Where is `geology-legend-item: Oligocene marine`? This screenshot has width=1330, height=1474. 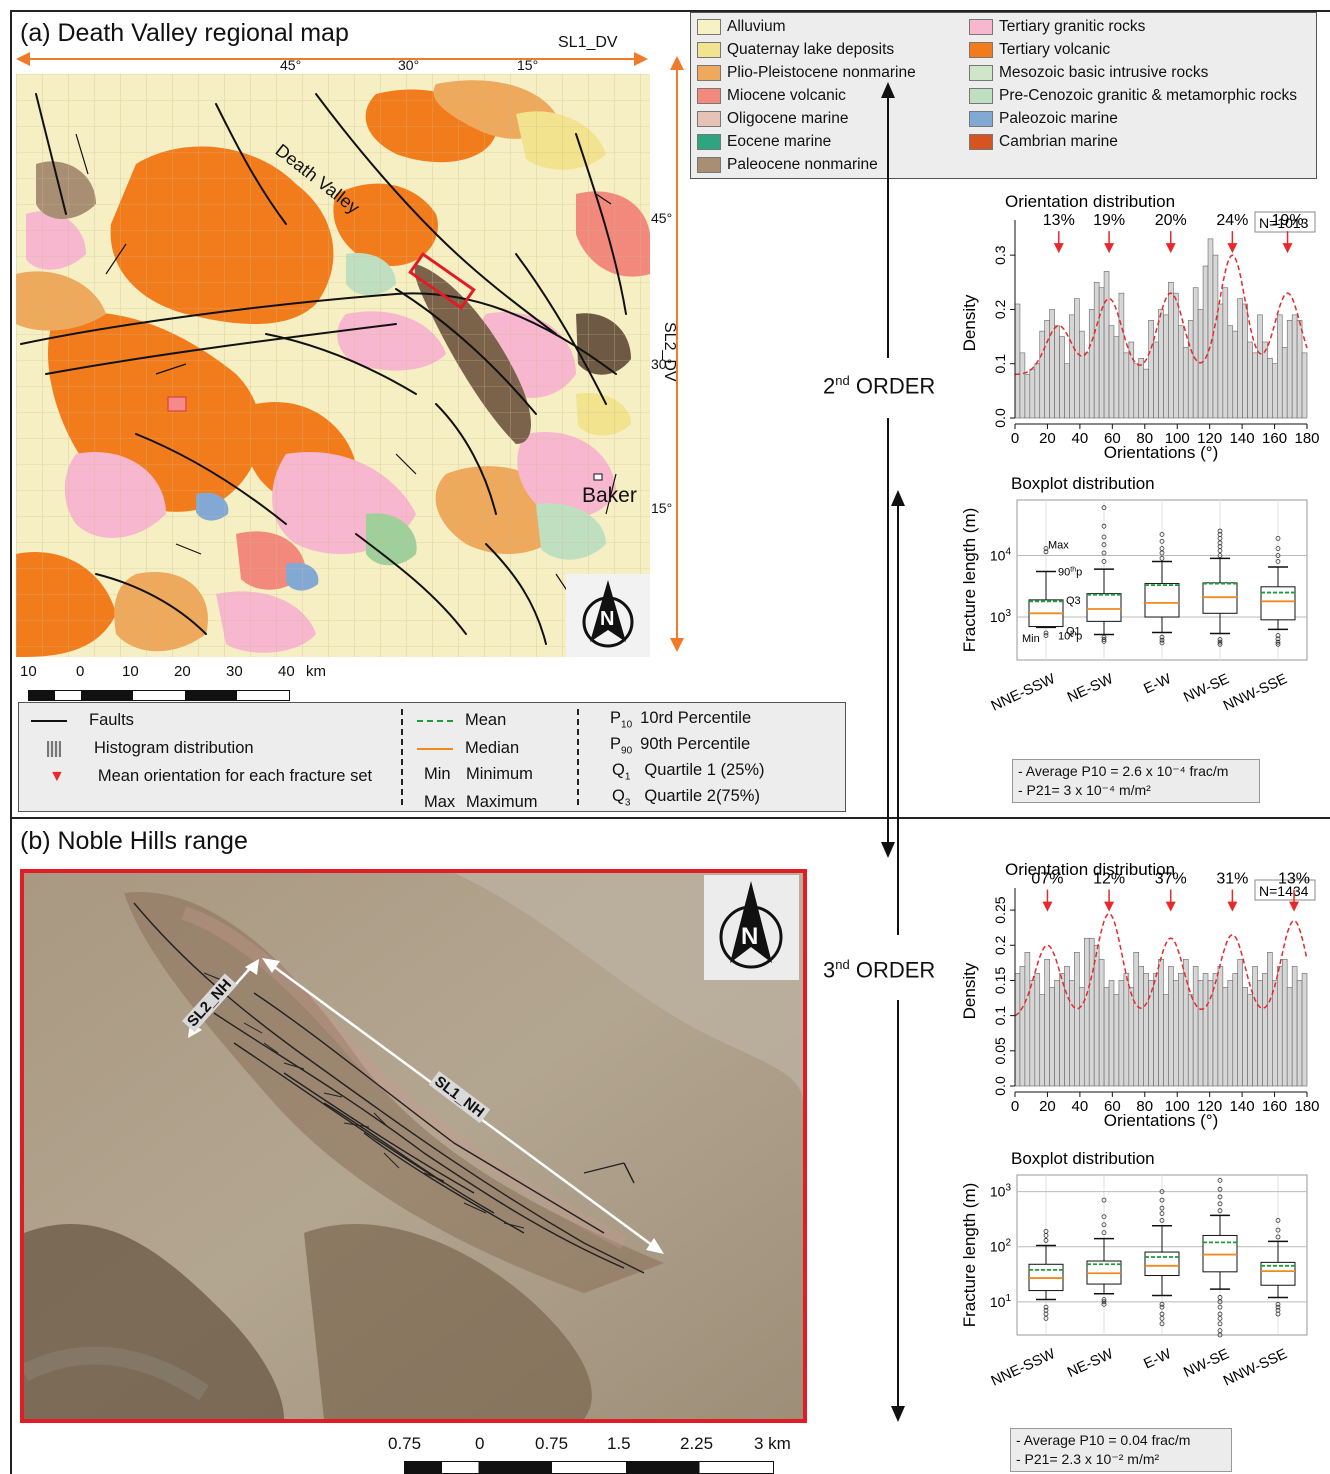
geology-legend-item: Oligocene marine is located at coordinates (772, 119).